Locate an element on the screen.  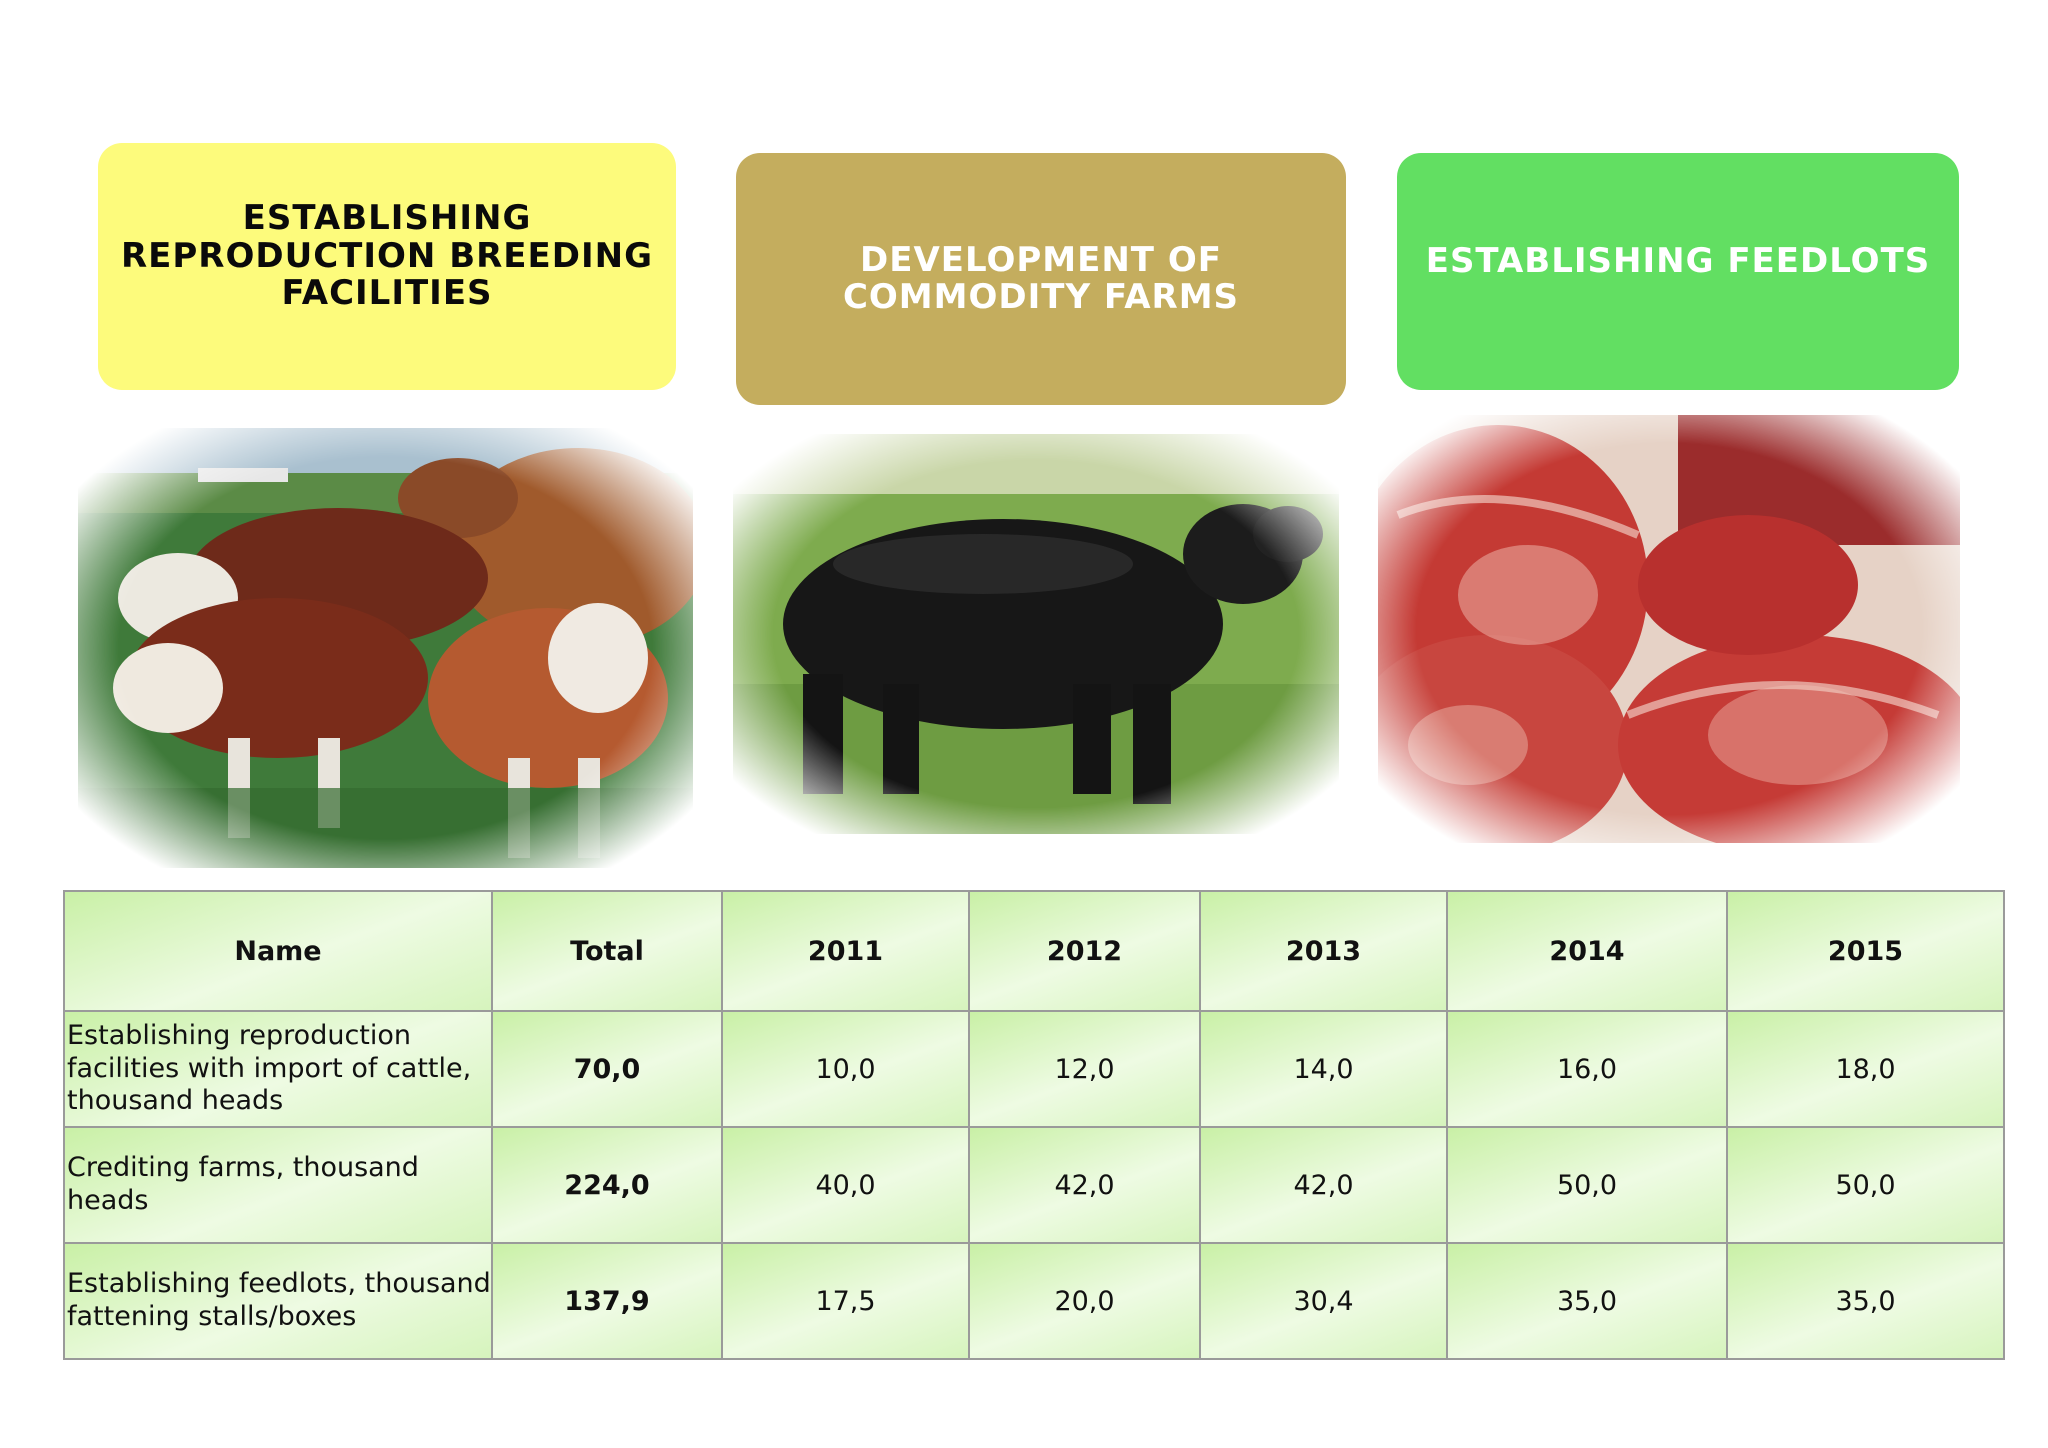
cell-2012: 12,0 is located at coordinates (1084, 1069).